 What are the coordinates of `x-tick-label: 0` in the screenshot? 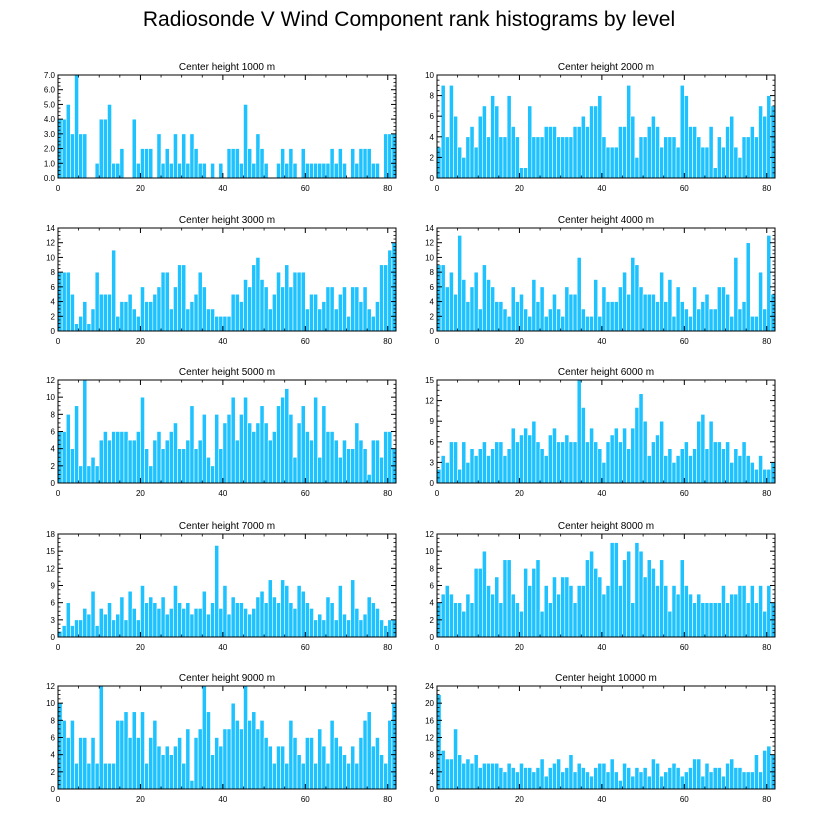 It's located at (437, 188).